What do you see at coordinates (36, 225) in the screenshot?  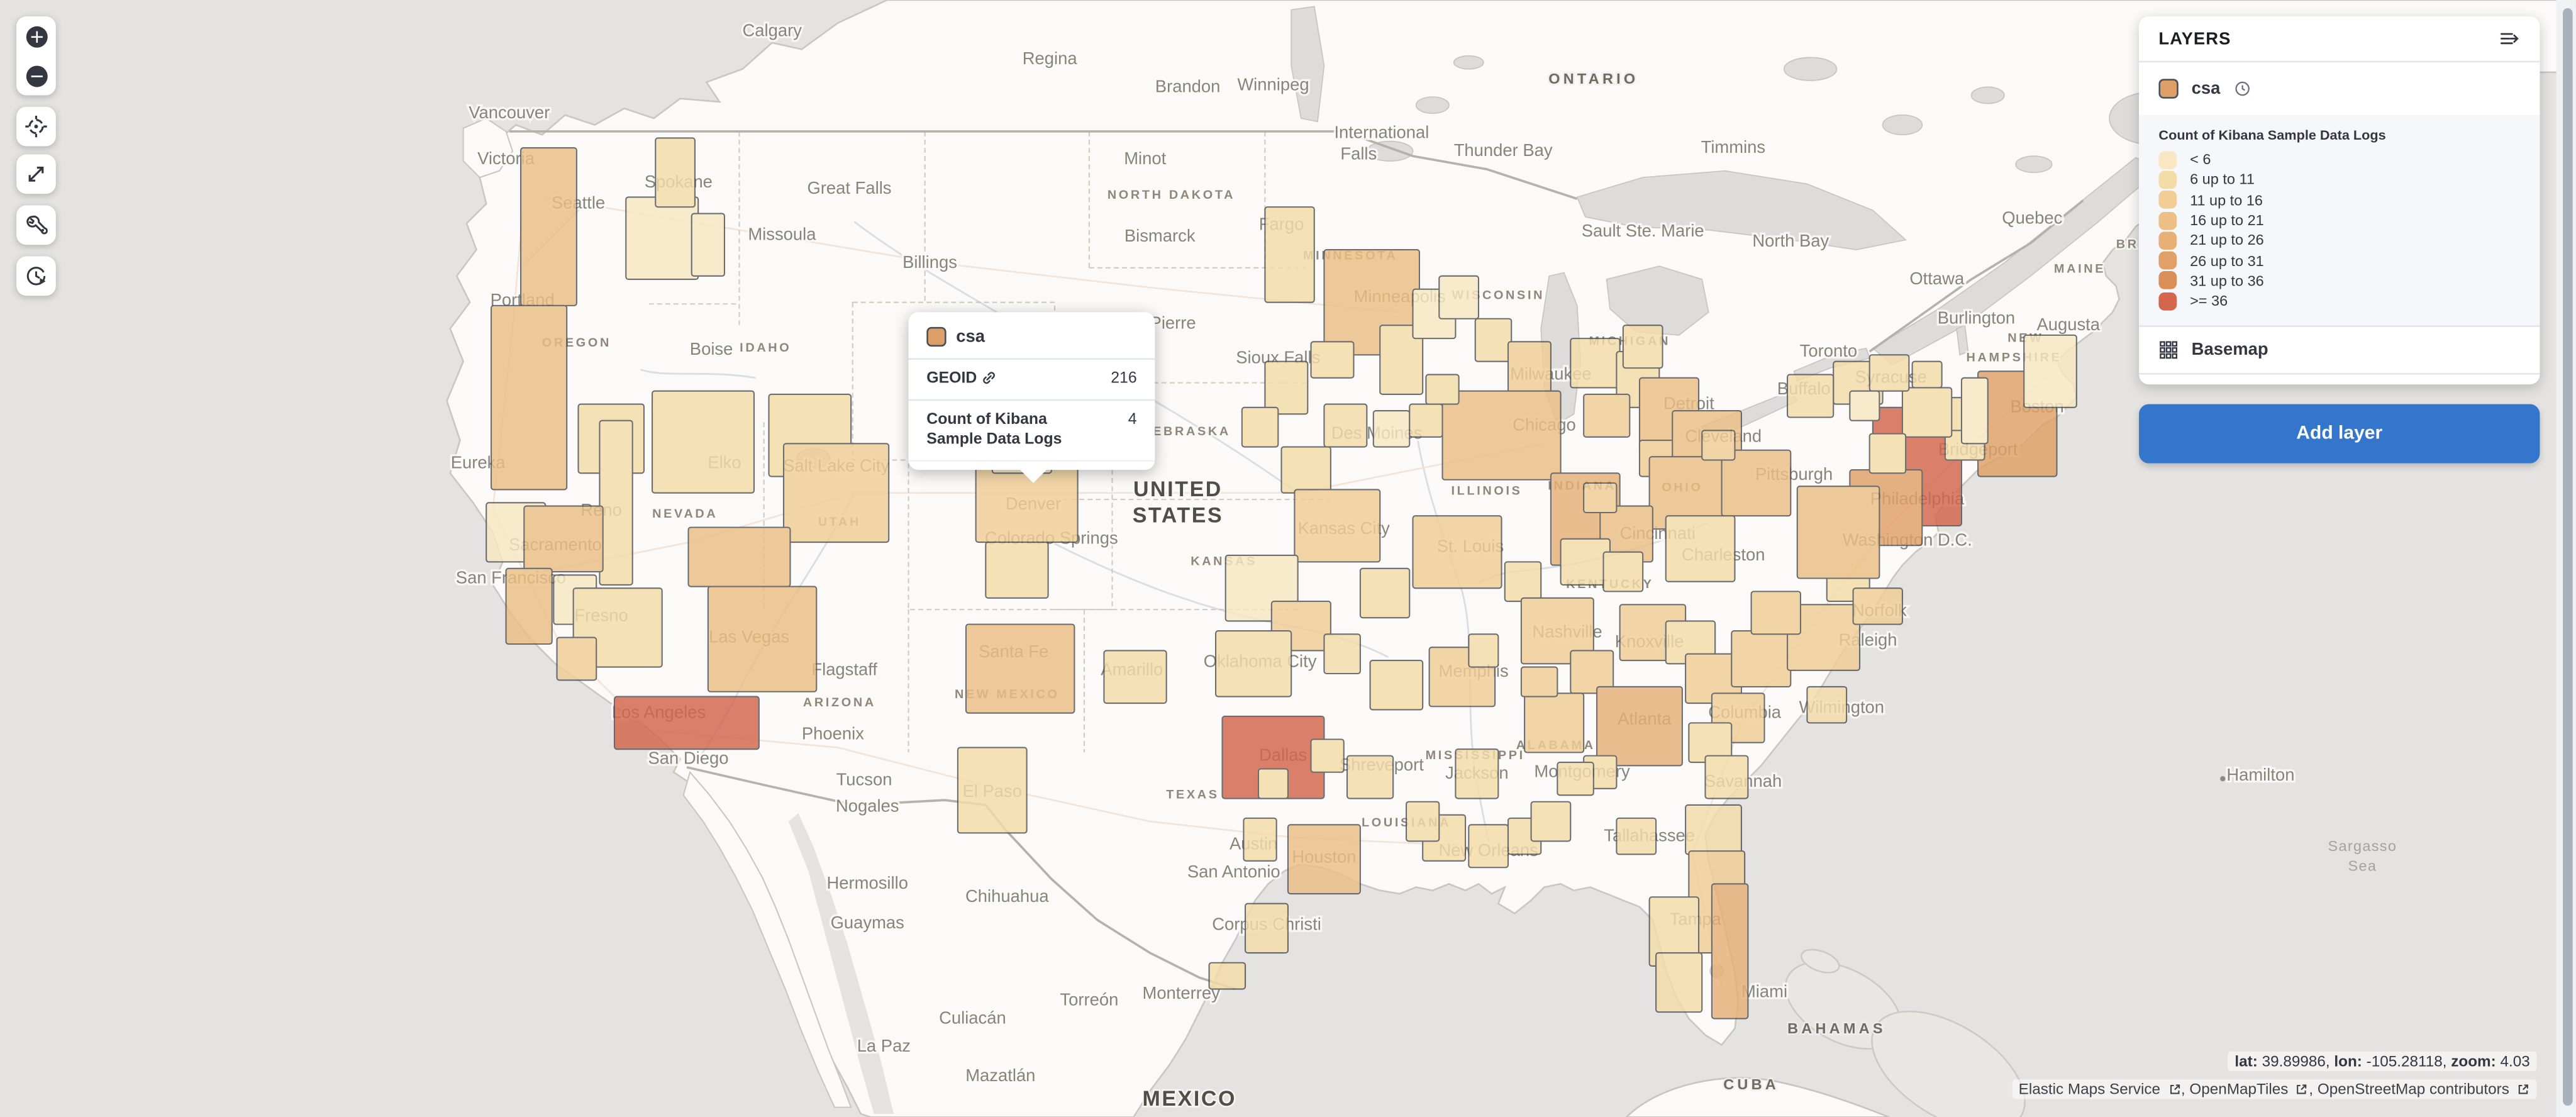 I see `tools-button` at bounding box center [36, 225].